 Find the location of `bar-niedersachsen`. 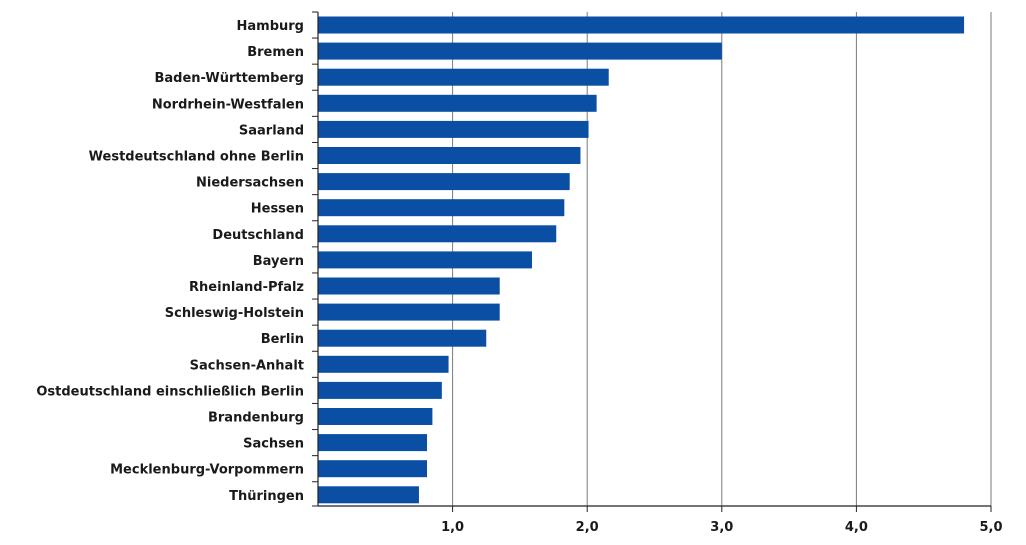

bar-niedersachsen is located at coordinates (444, 182).